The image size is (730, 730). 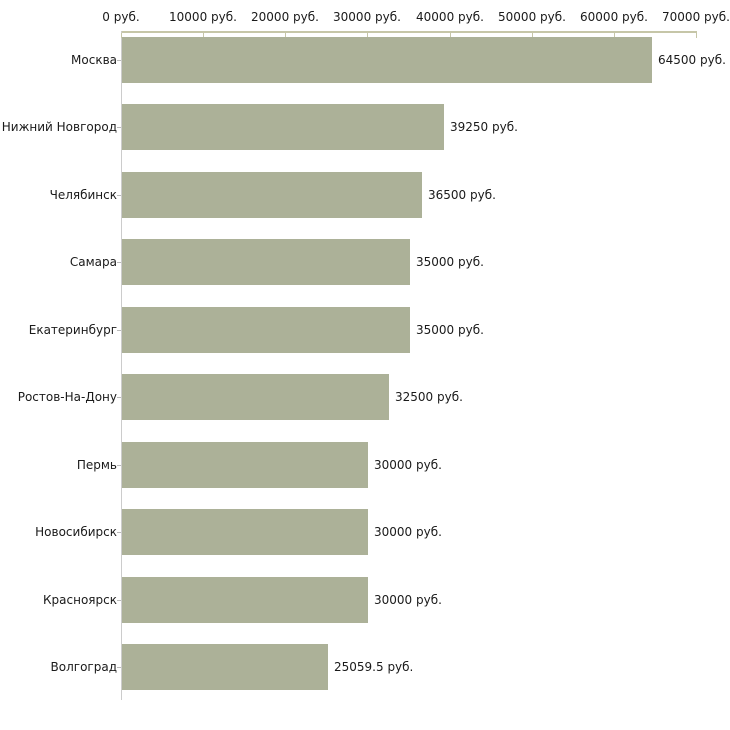 I want to click on x-axis-tick-label: 10000 руб., so click(x=203, y=17).